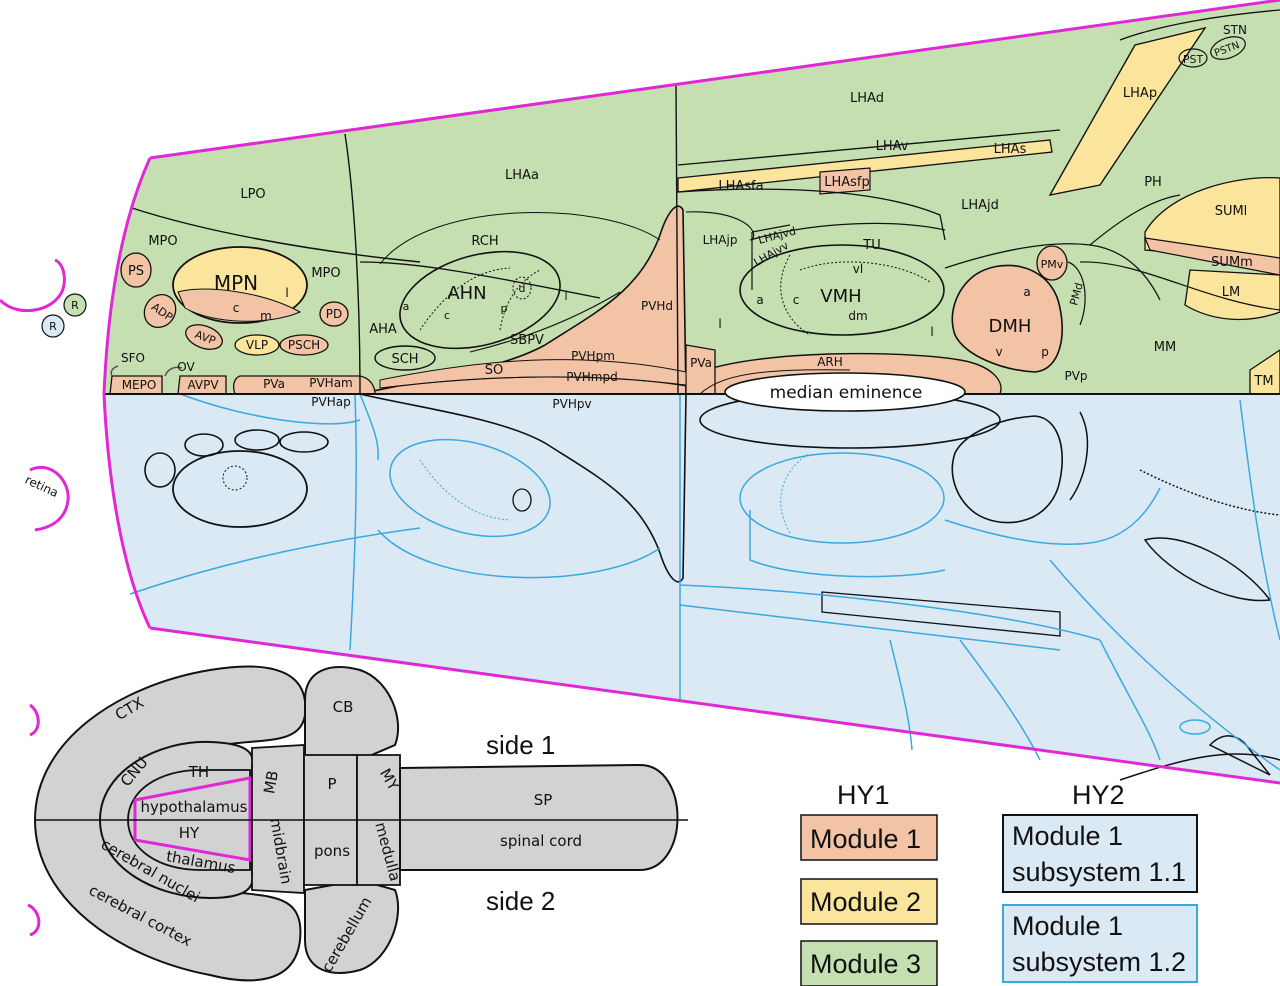 Image resolution: width=1280 pixels, height=986 pixels. I want to click on label-pd: PD, so click(334, 314).